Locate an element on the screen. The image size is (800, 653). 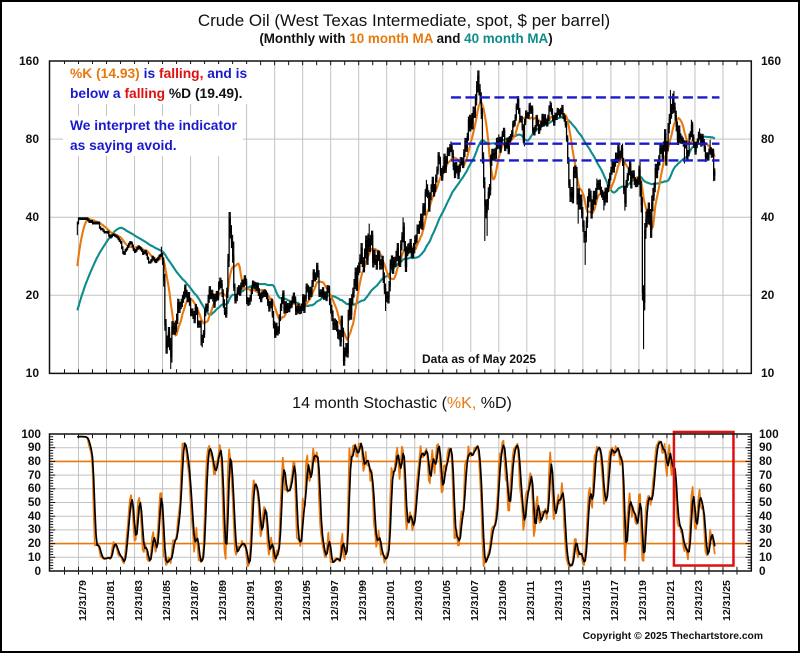
x-axis-tick-label: 12/31/97 is located at coordinates (334, 600).